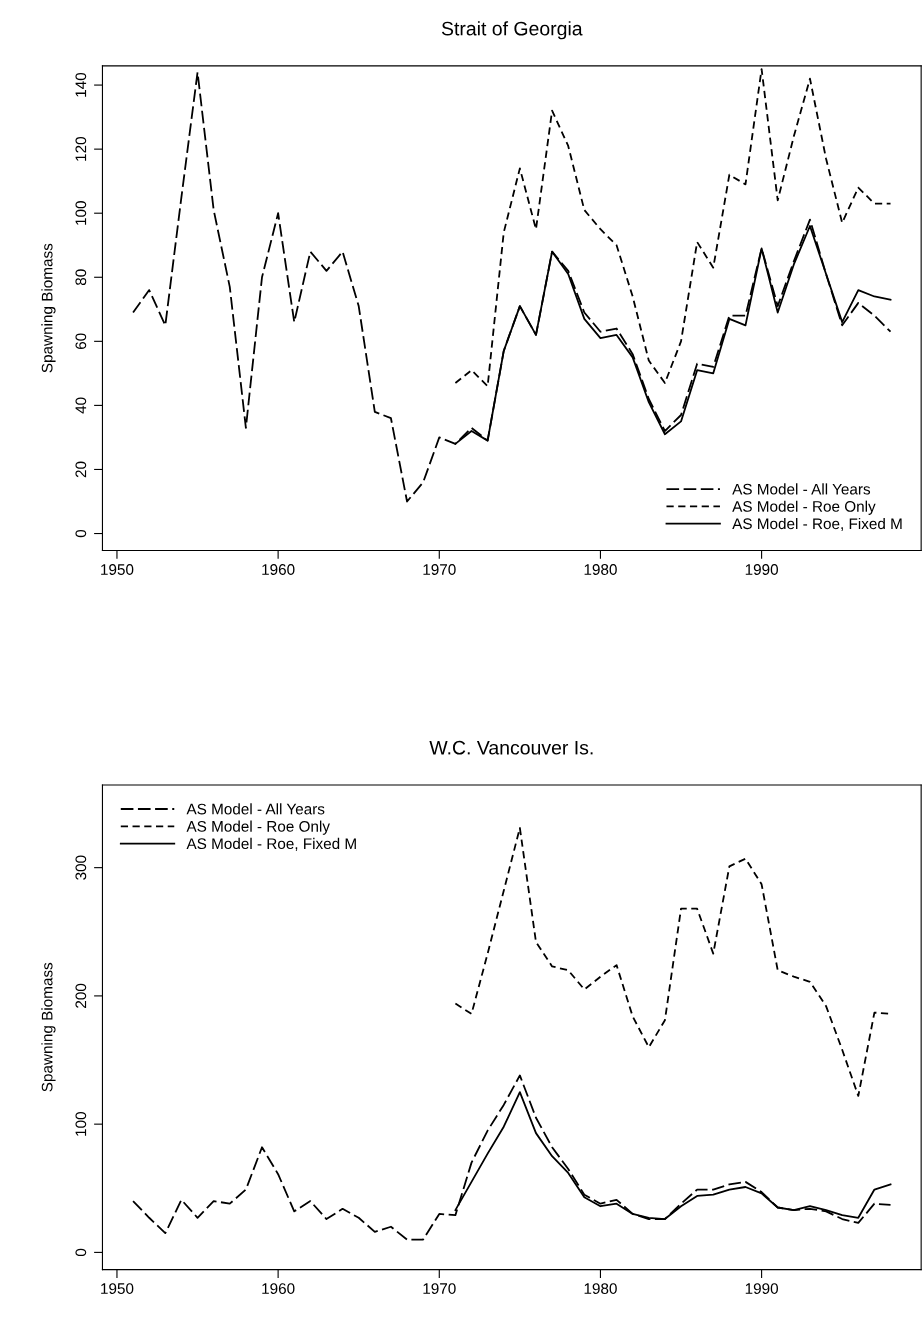 This screenshot has width=923, height=1317. I want to click on y-tick-label: 60, so click(81, 341).